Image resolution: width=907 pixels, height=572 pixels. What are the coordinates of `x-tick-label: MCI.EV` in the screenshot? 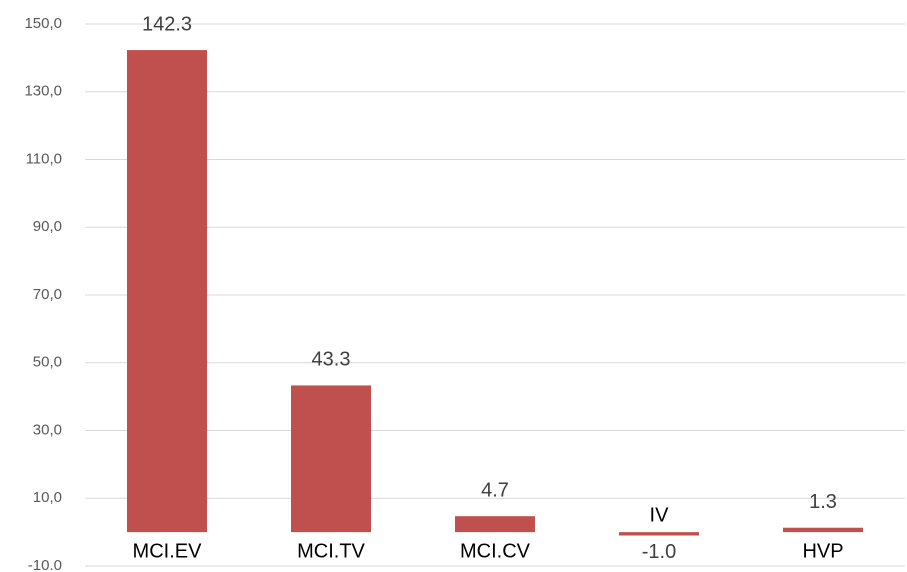 It's located at (168, 551).